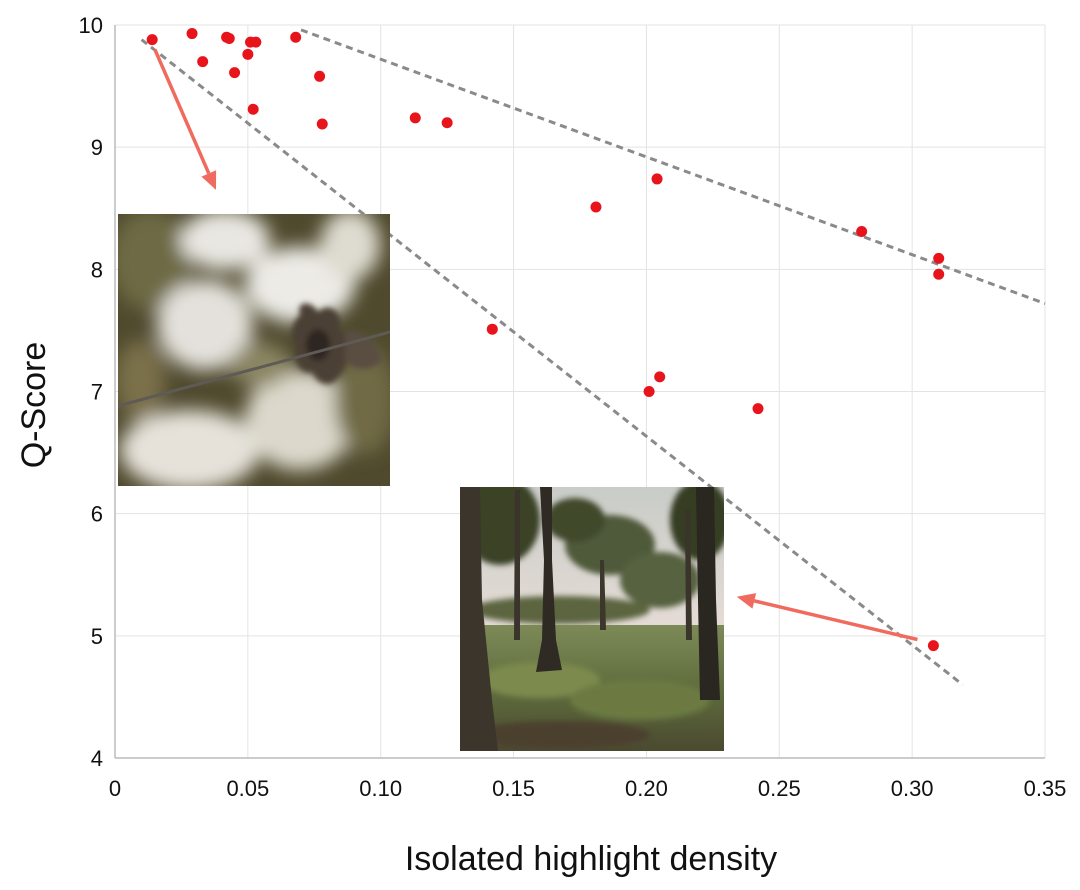  I want to click on x-tick-label: 0.35, so click(1045, 788).